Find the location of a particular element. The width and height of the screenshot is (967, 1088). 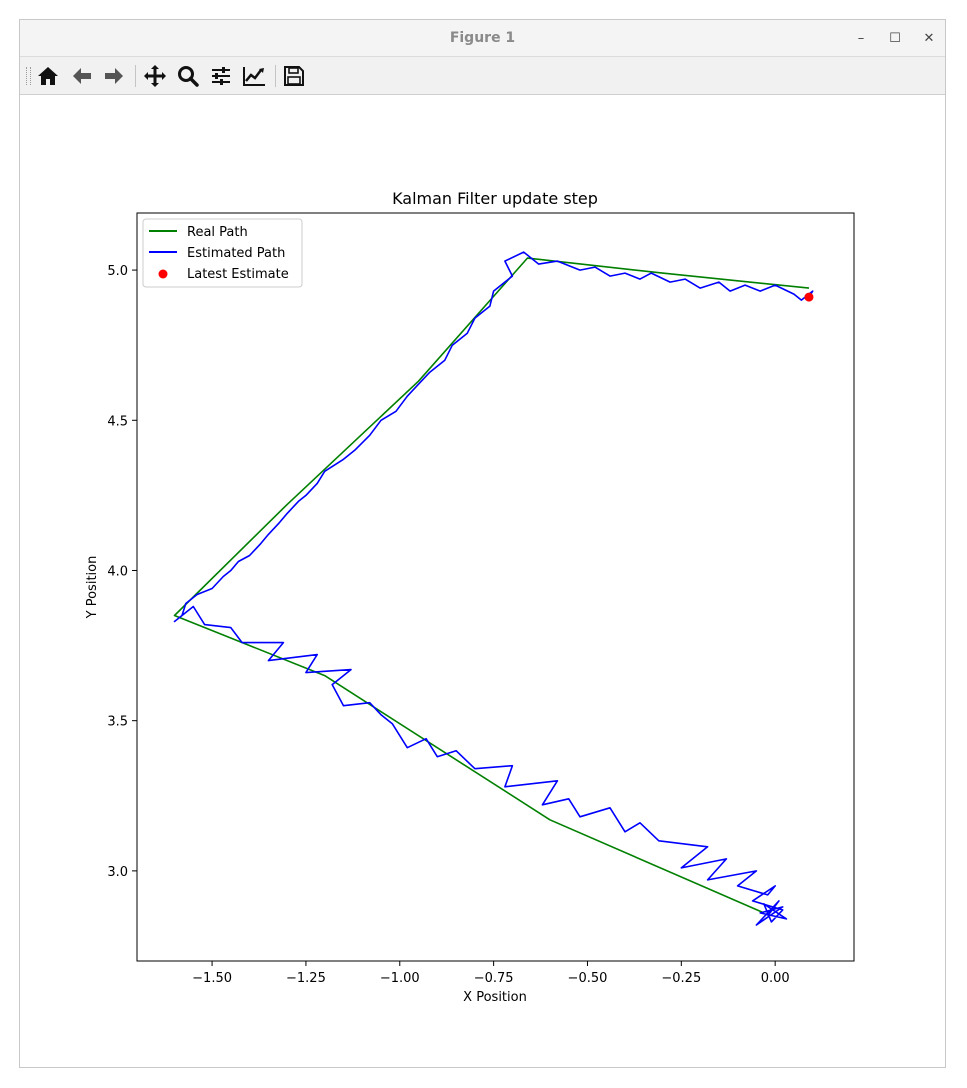

forward-icon is located at coordinates (114, 76).